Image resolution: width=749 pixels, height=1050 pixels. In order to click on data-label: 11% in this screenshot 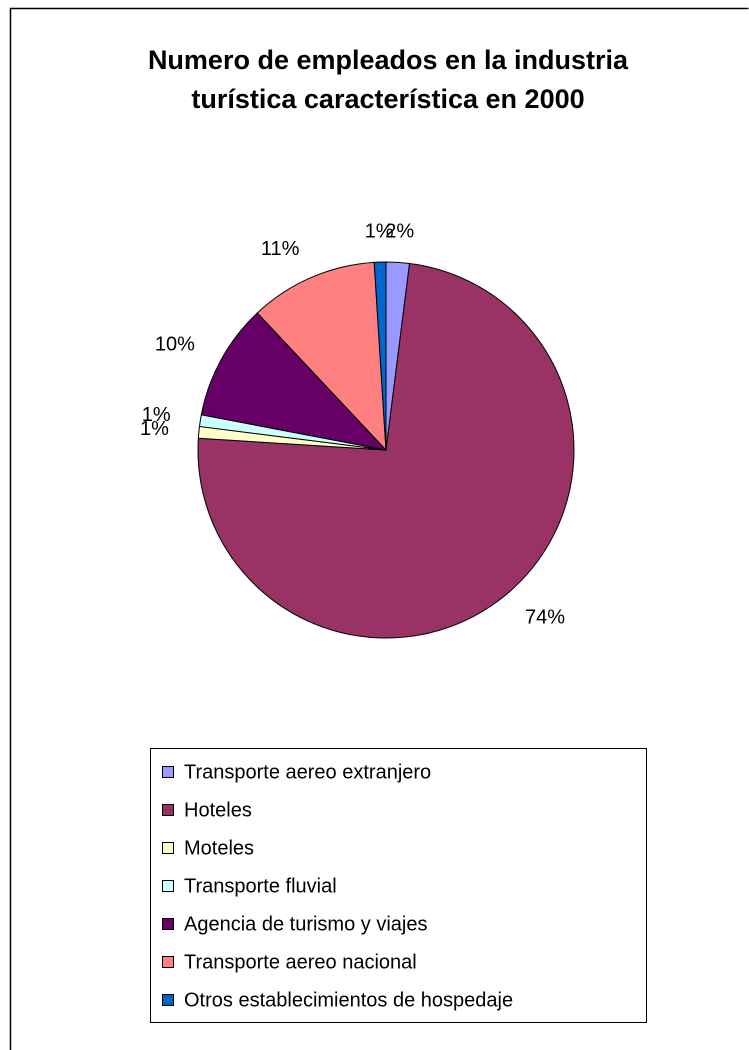, I will do `click(280, 249)`.